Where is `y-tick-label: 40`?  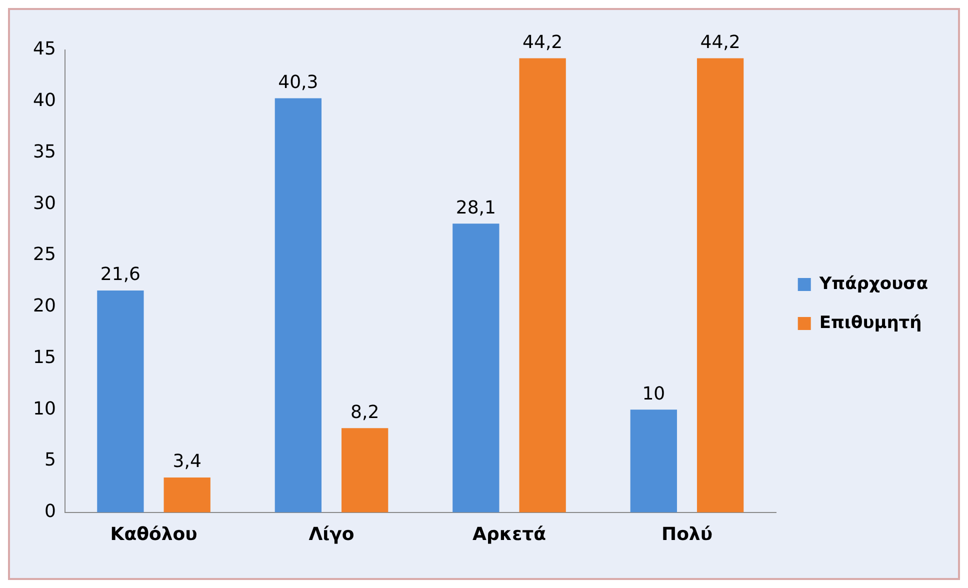 y-tick-label: 40 is located at coordinates (44, 101).